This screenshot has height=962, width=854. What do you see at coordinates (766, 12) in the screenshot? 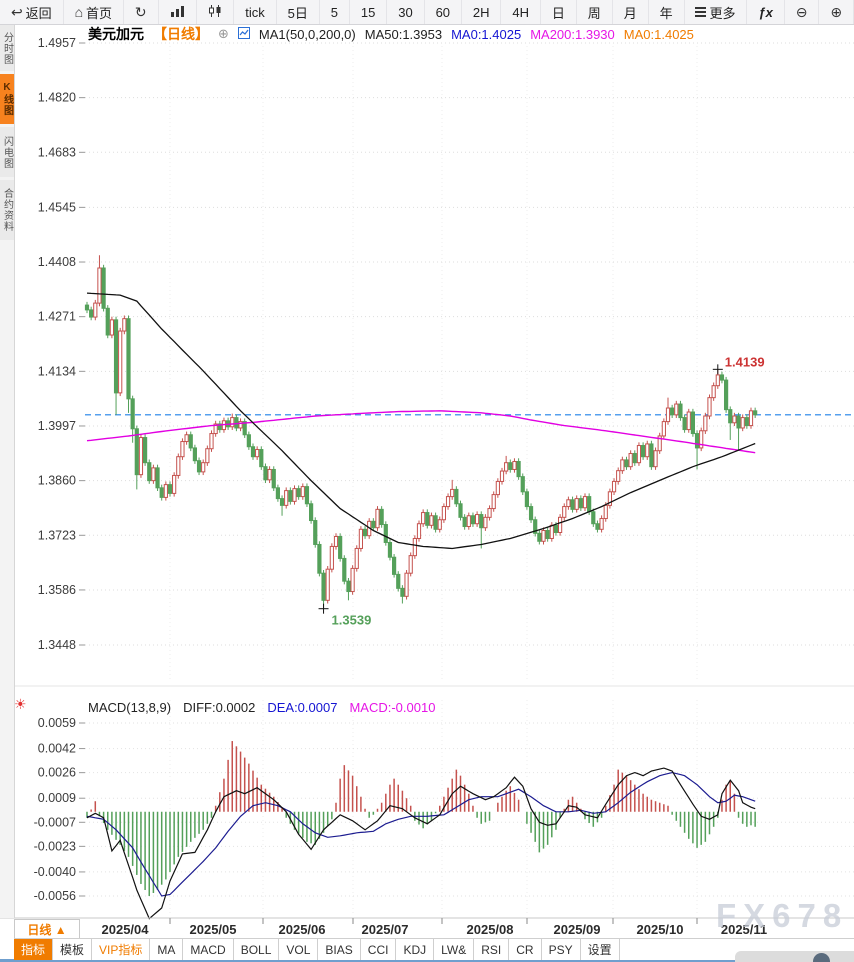
I see `toolbar-item-fx: ƒx` at bounding box center [766, 12].